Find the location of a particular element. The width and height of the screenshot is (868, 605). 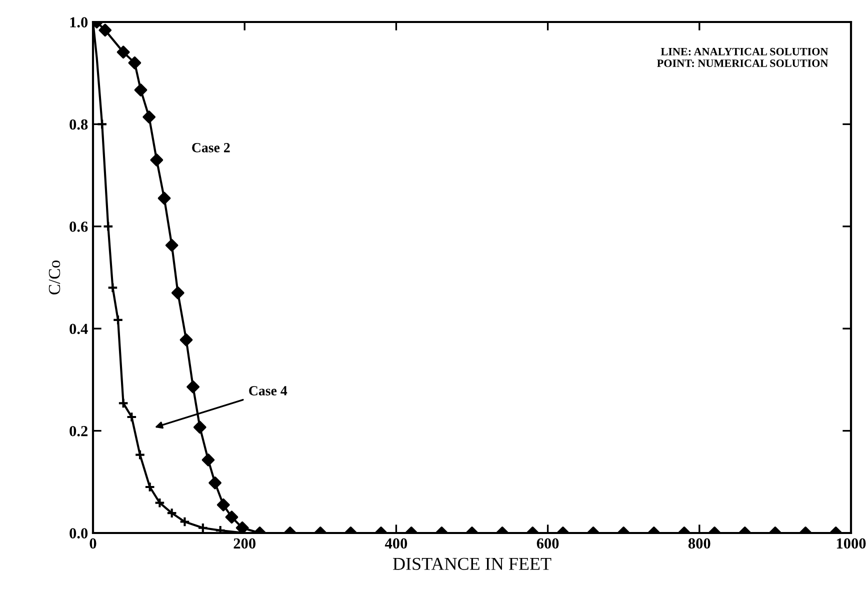

y-tick-label: 1.0 is located at coordinates (79, 22).